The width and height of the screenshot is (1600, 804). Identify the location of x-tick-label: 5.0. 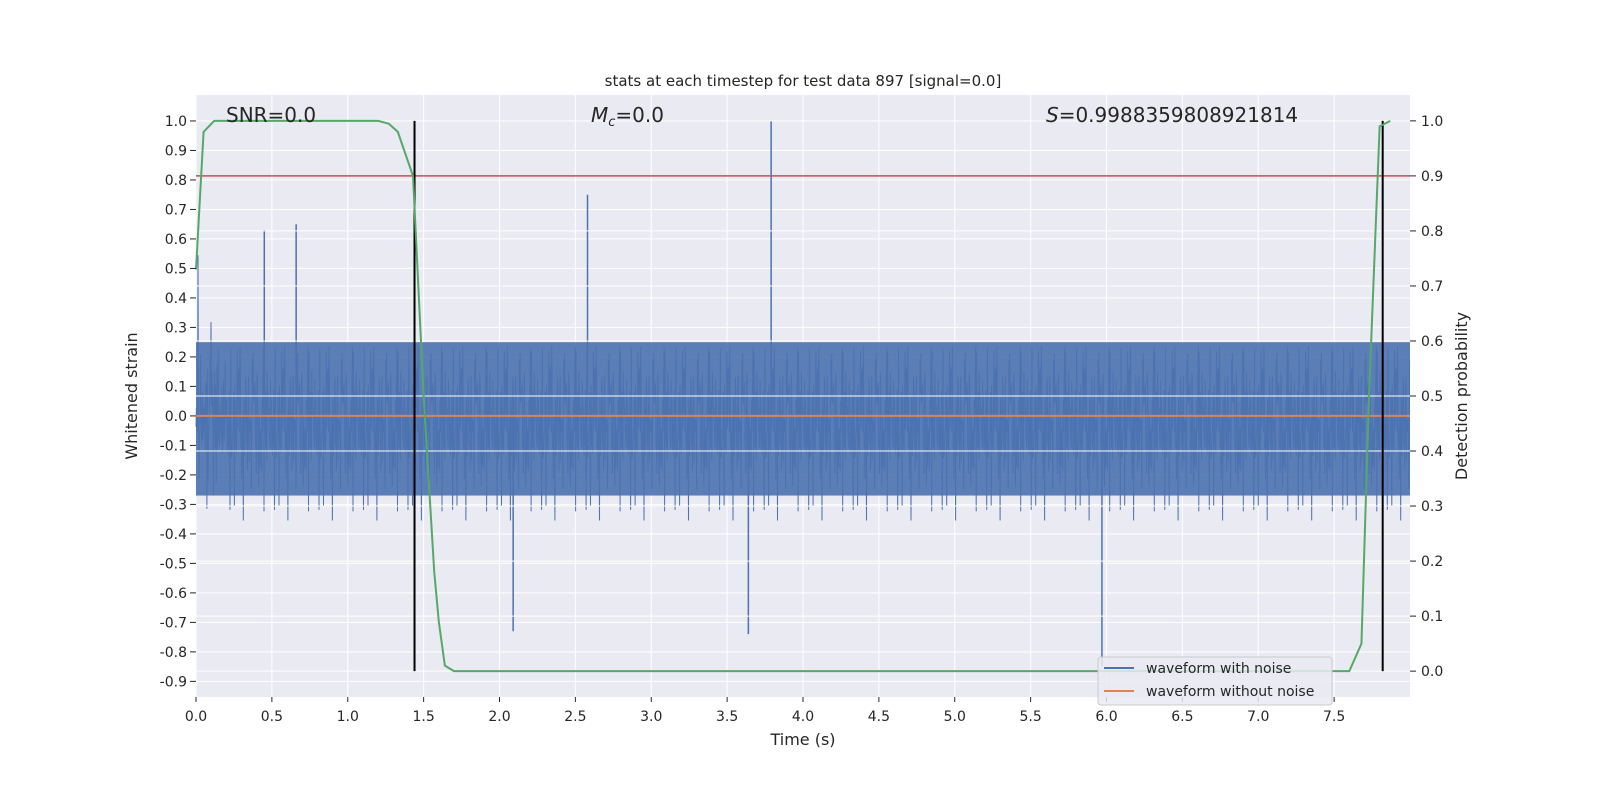
(955, 717).